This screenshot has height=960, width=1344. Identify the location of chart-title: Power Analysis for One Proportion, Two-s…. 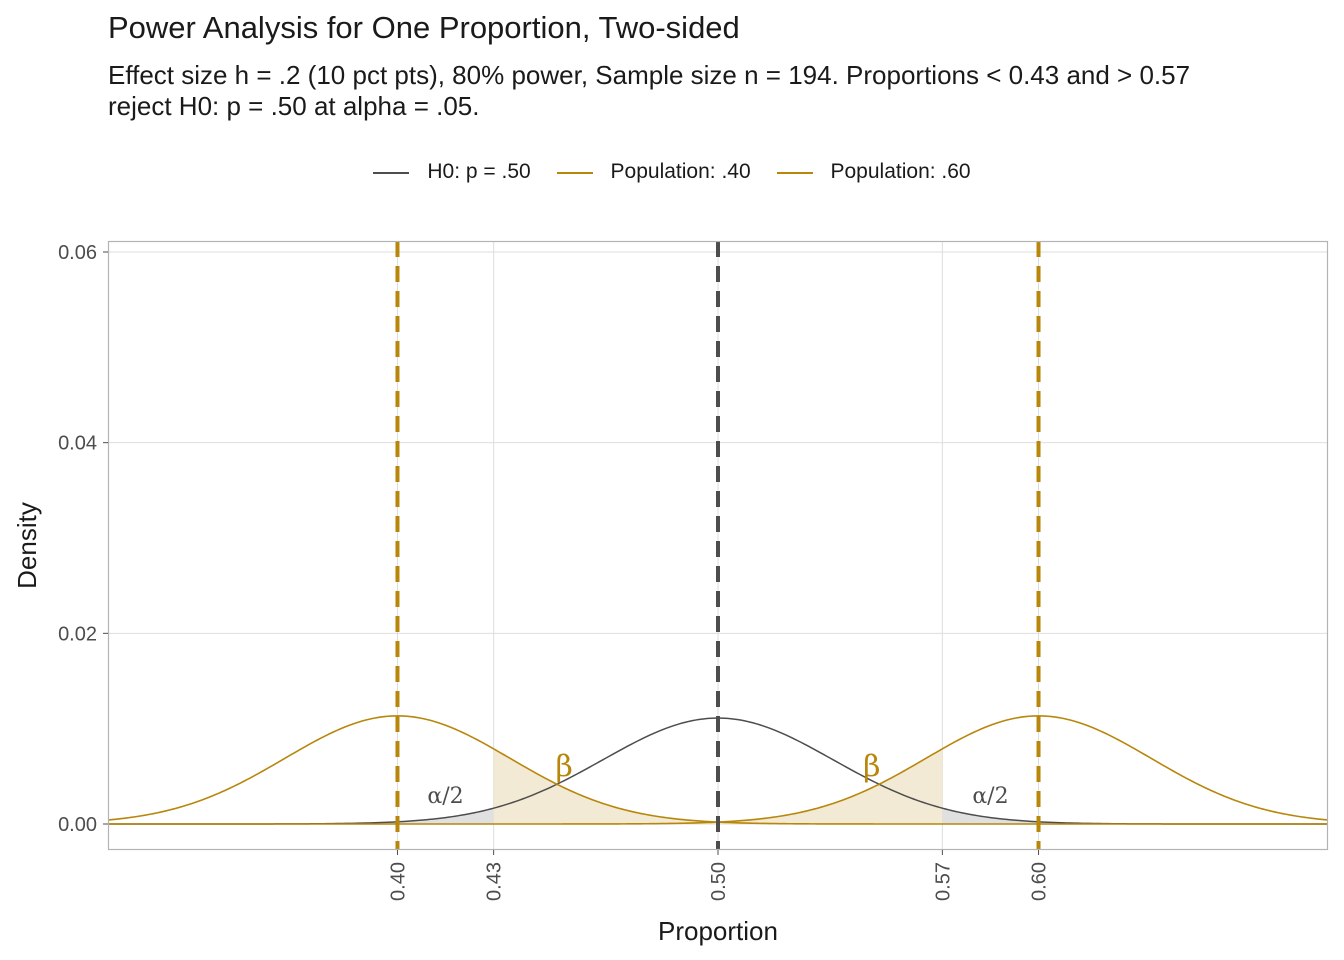
(424, 27).